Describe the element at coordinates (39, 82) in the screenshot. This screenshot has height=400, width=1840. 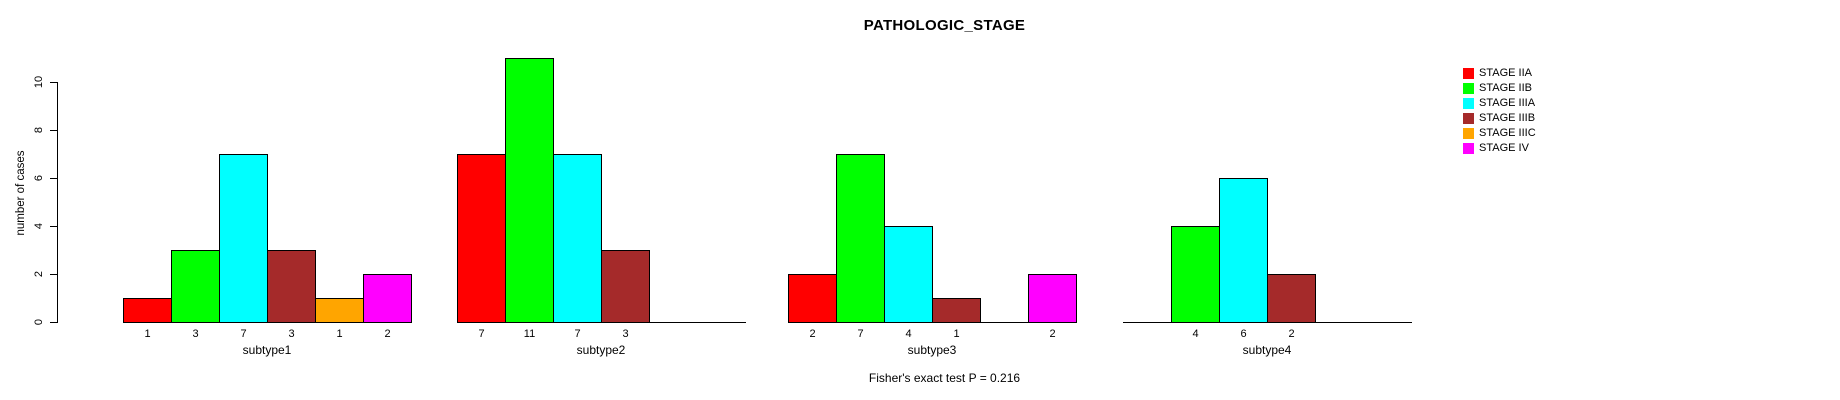
I see `y-axis-tick-label: 10` at that location.